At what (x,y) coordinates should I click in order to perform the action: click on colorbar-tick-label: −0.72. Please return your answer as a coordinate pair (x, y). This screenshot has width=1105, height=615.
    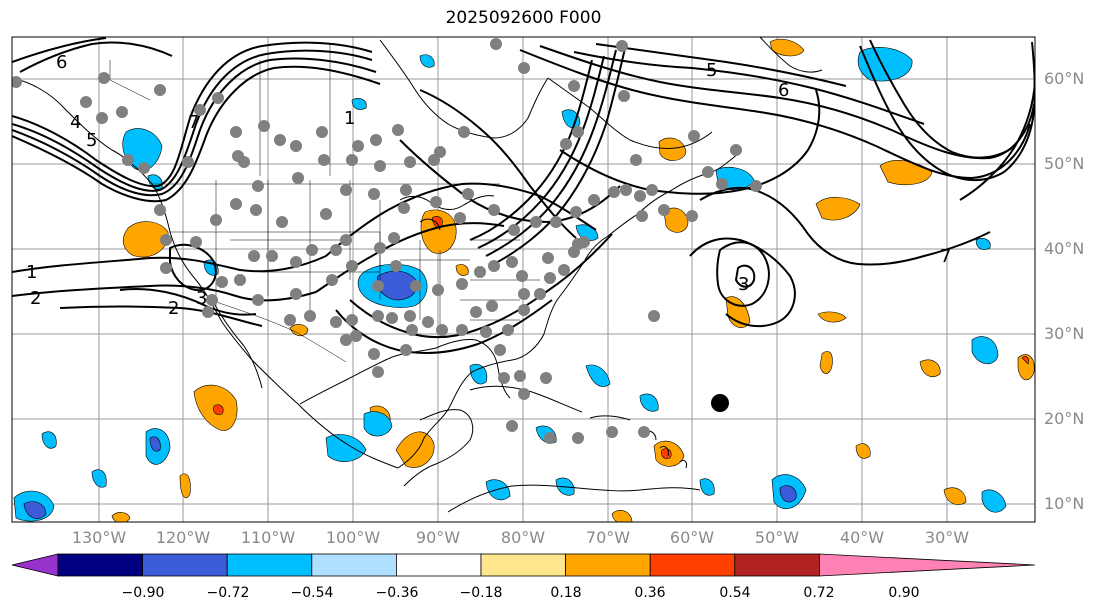
    Looking at the image, I should click on (228, 593).